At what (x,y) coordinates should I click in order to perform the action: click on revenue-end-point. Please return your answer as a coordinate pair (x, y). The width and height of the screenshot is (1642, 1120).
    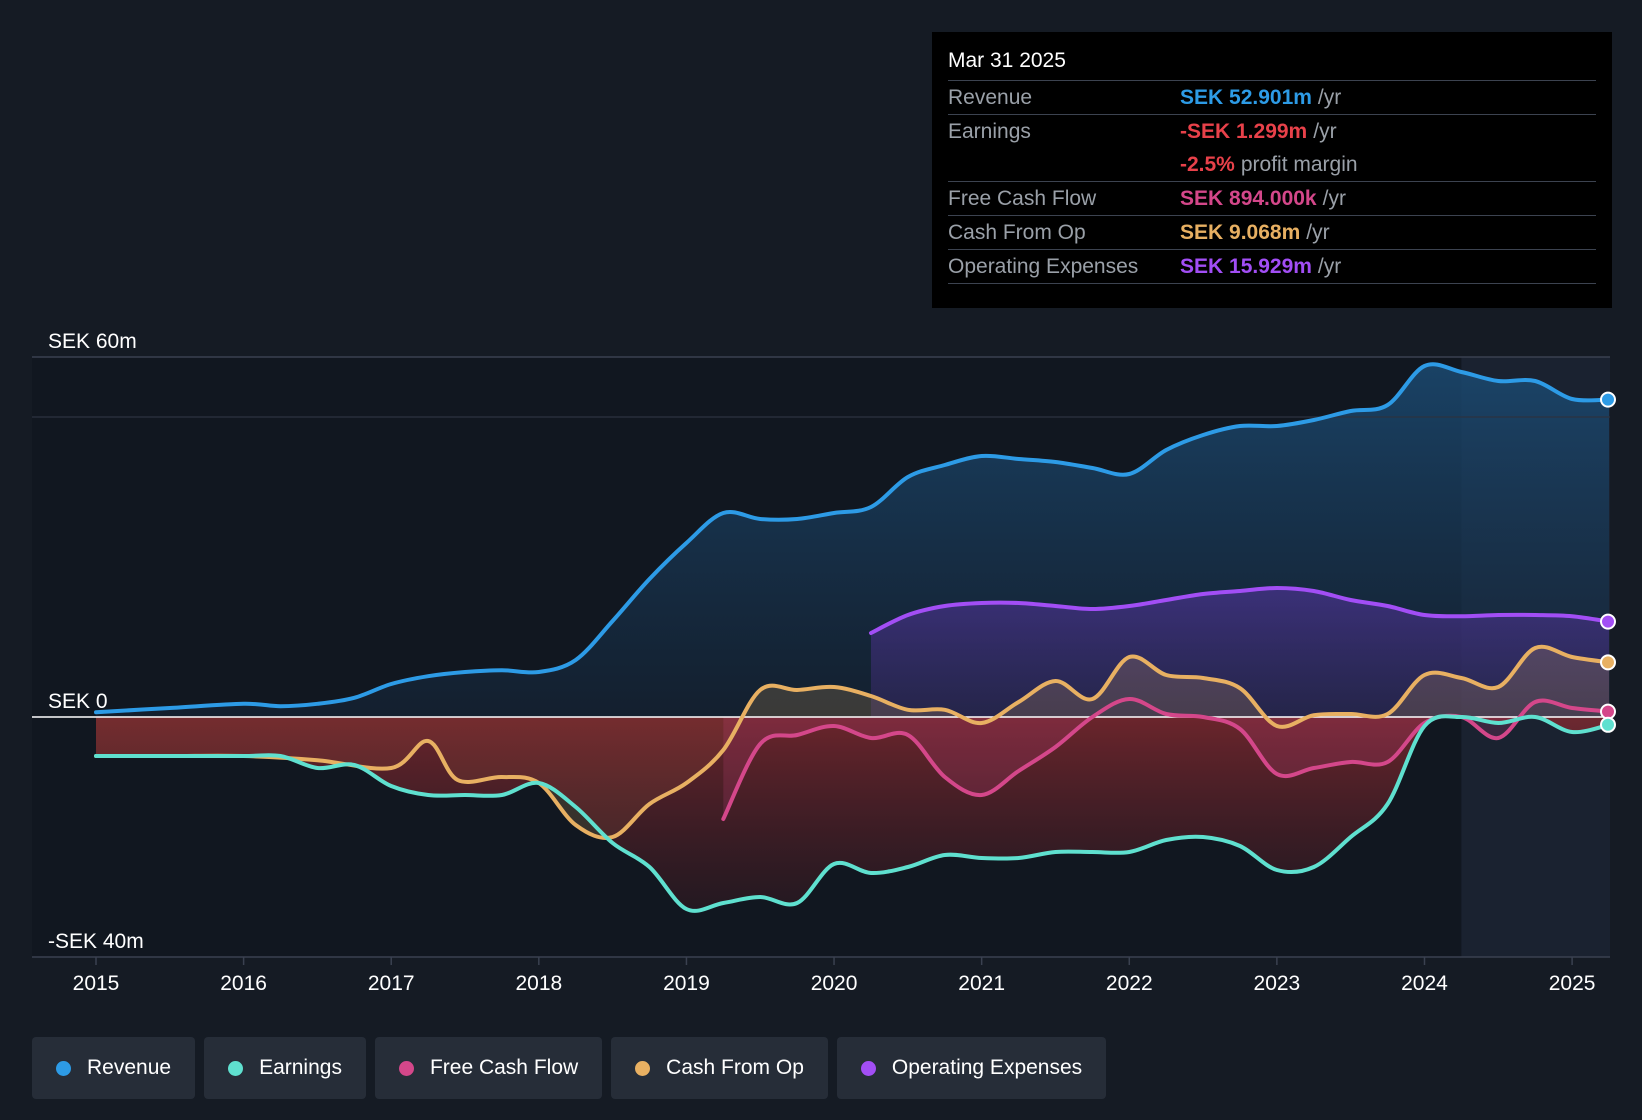
    Looking at the image, I should click on (1608, 399).